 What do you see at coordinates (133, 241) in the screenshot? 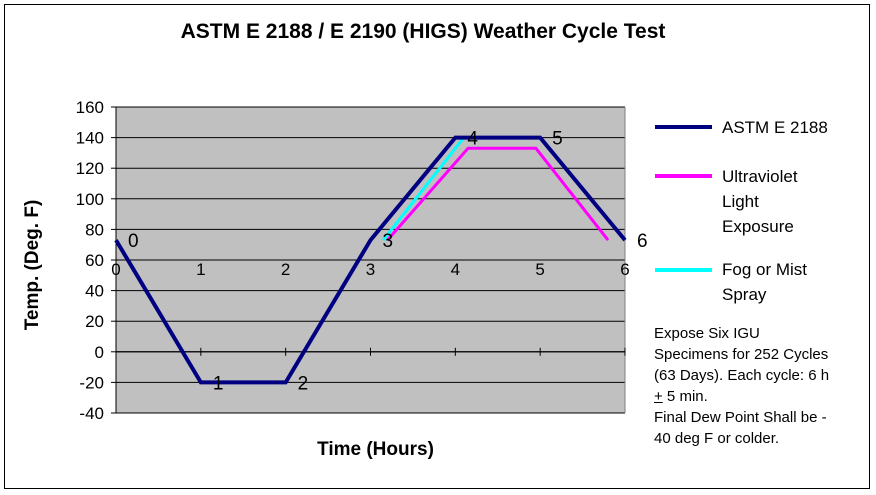
I see `point-label: 0` at bounding box center [133, 241].